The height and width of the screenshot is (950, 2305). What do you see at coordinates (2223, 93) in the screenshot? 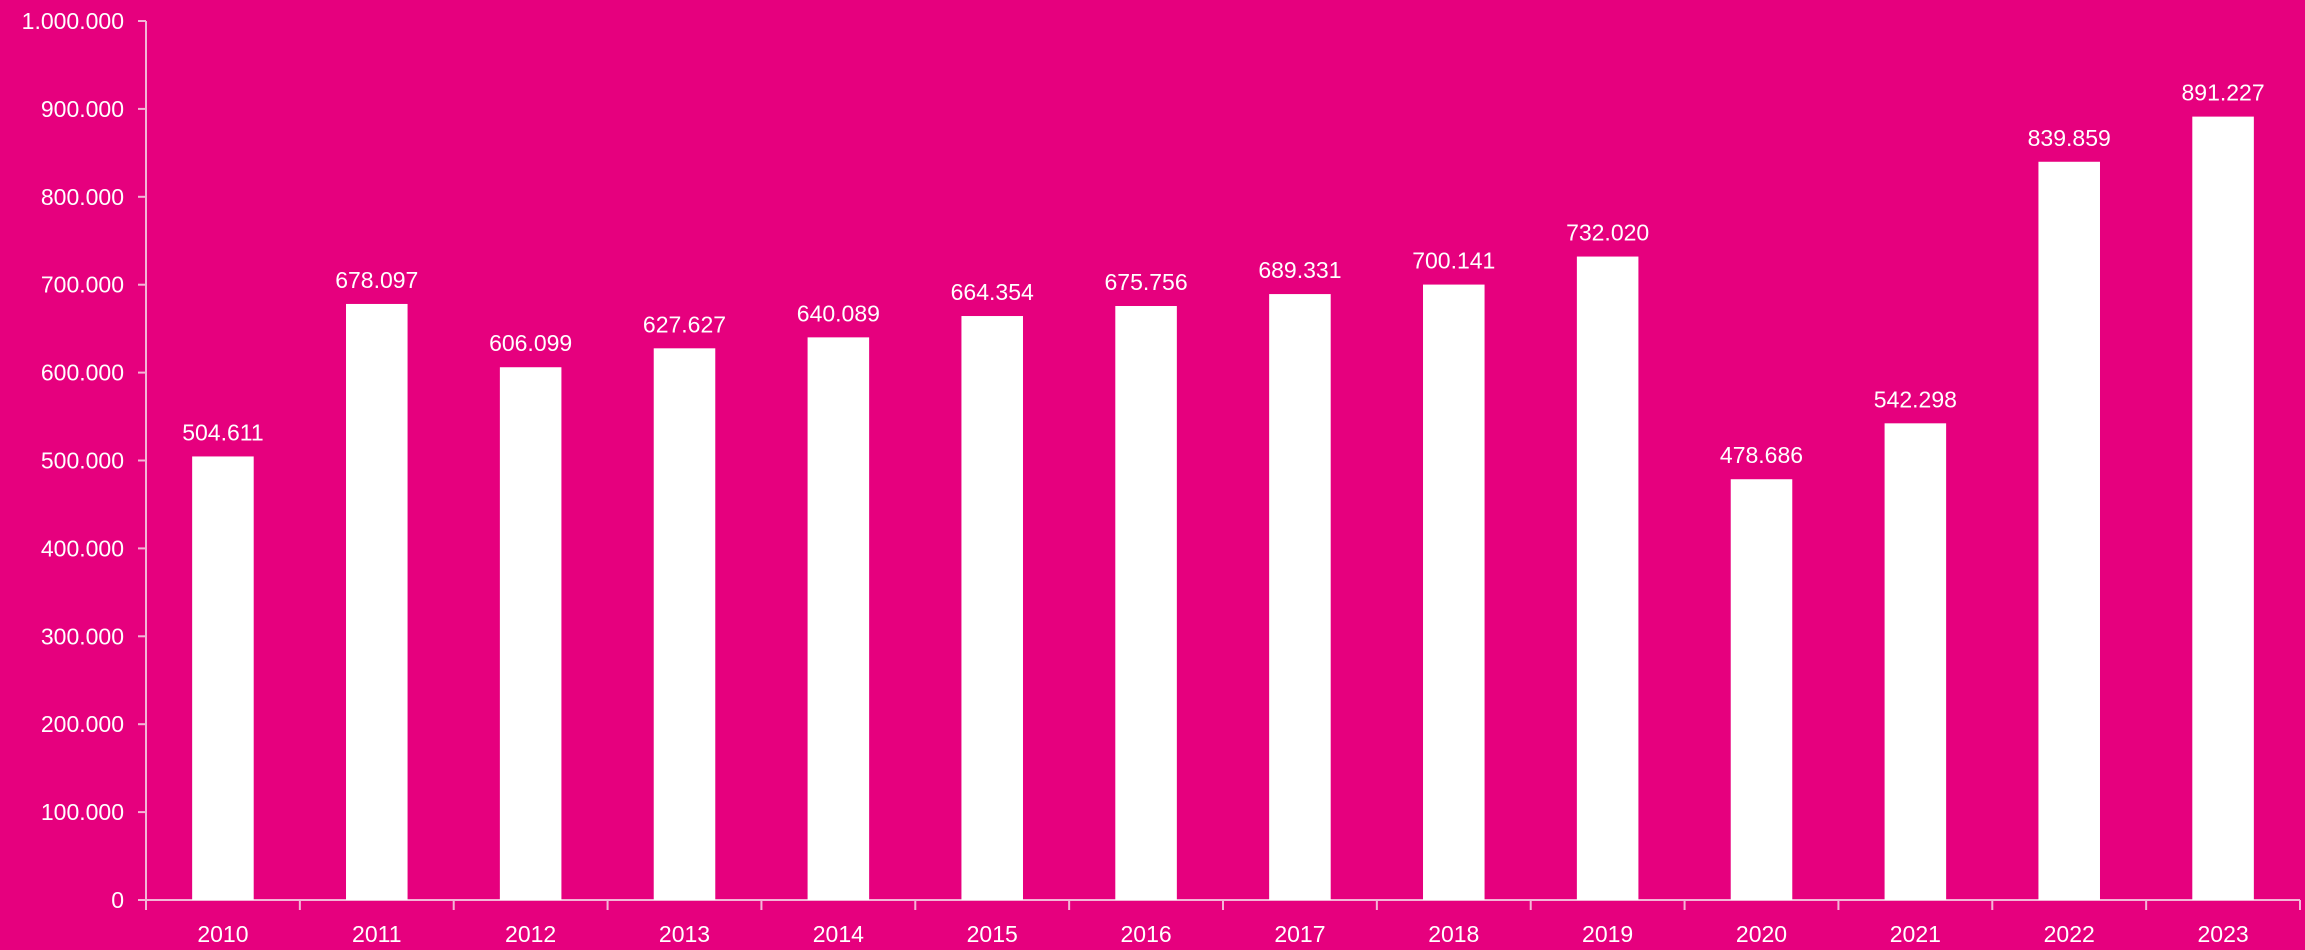
I see `data-label-2023: 891.227` at bounding box center [2223, 93].